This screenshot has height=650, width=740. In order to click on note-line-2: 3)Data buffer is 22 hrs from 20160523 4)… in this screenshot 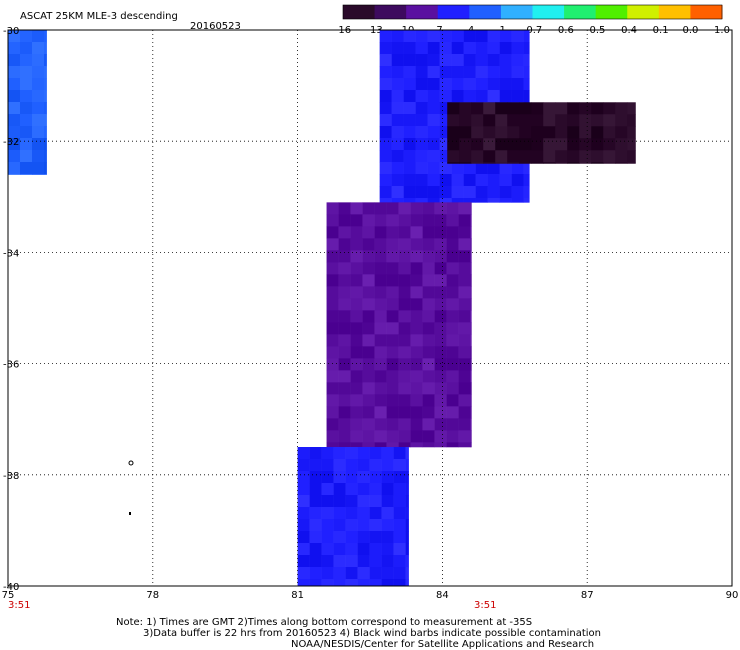, I will do `click(372, 633)`.